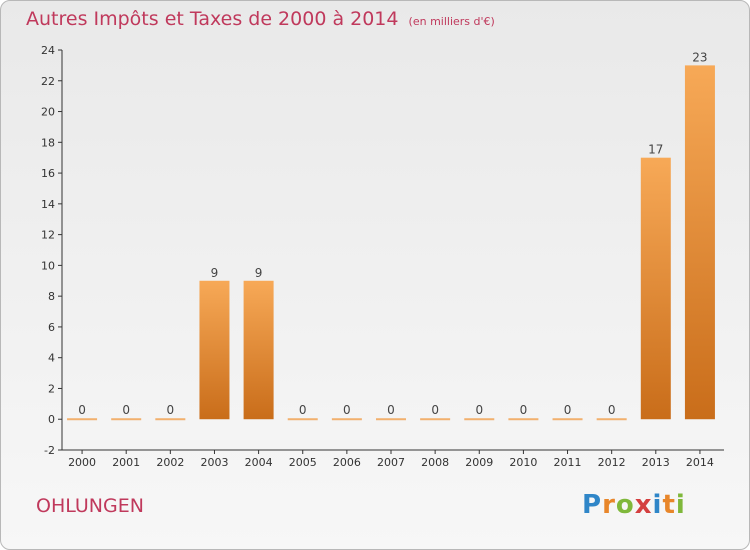 The height and width of the screenshot is (550, 750). What do you see at coordinates (48, 204) in the screenshot?
I see `y-tick-label: 14` at bounding box center [48, 204].